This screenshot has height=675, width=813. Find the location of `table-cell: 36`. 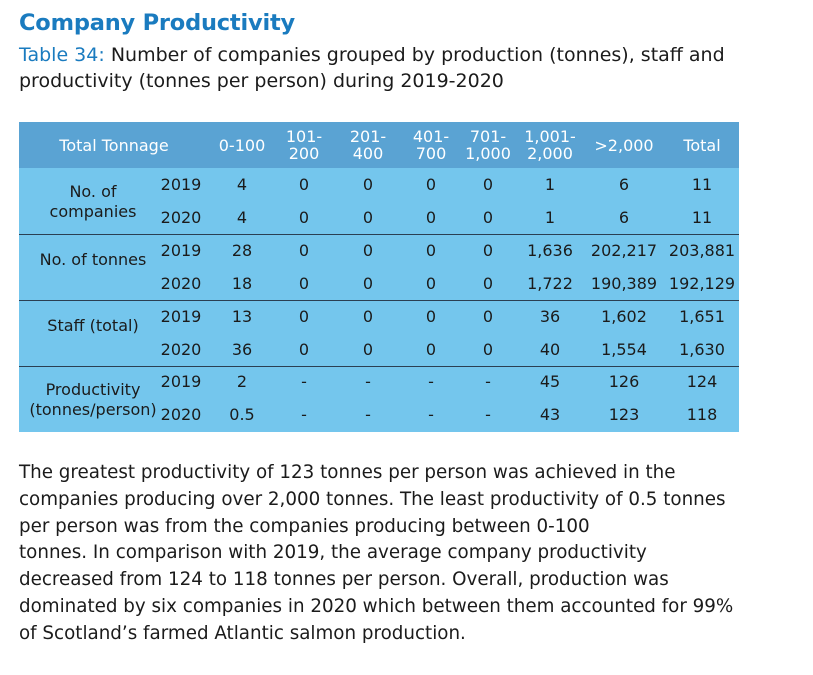

table-cell: 36 is located at coordinates (242, 349).